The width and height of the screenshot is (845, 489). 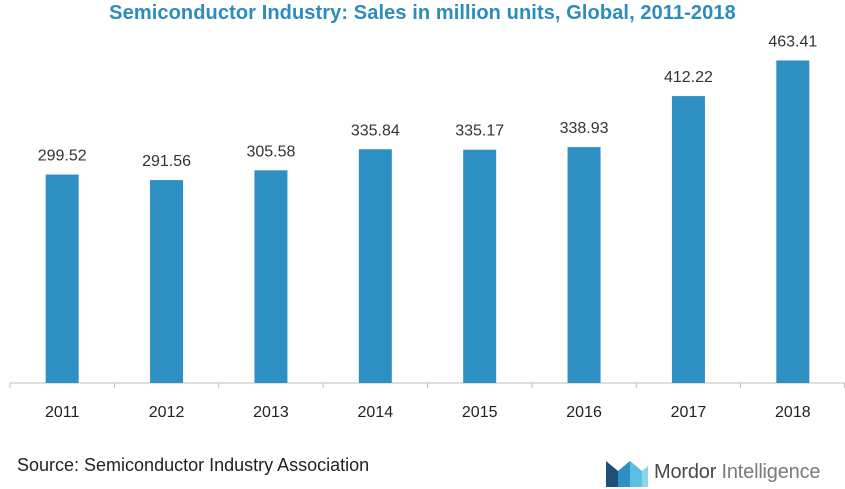 I want to click on bar-2012, so click(x=167, y=281).